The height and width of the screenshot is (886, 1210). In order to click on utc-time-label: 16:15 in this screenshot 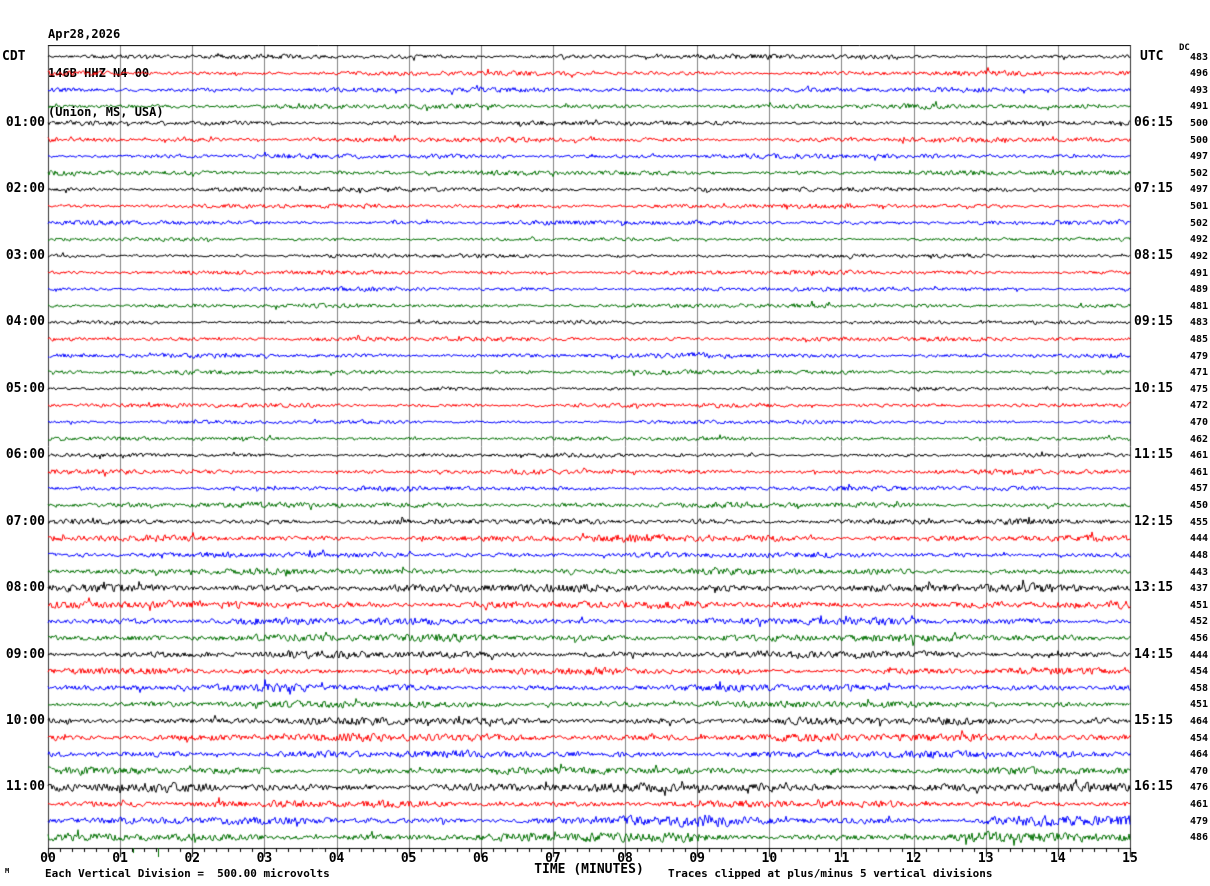, I will do `click(1154, 787)`.